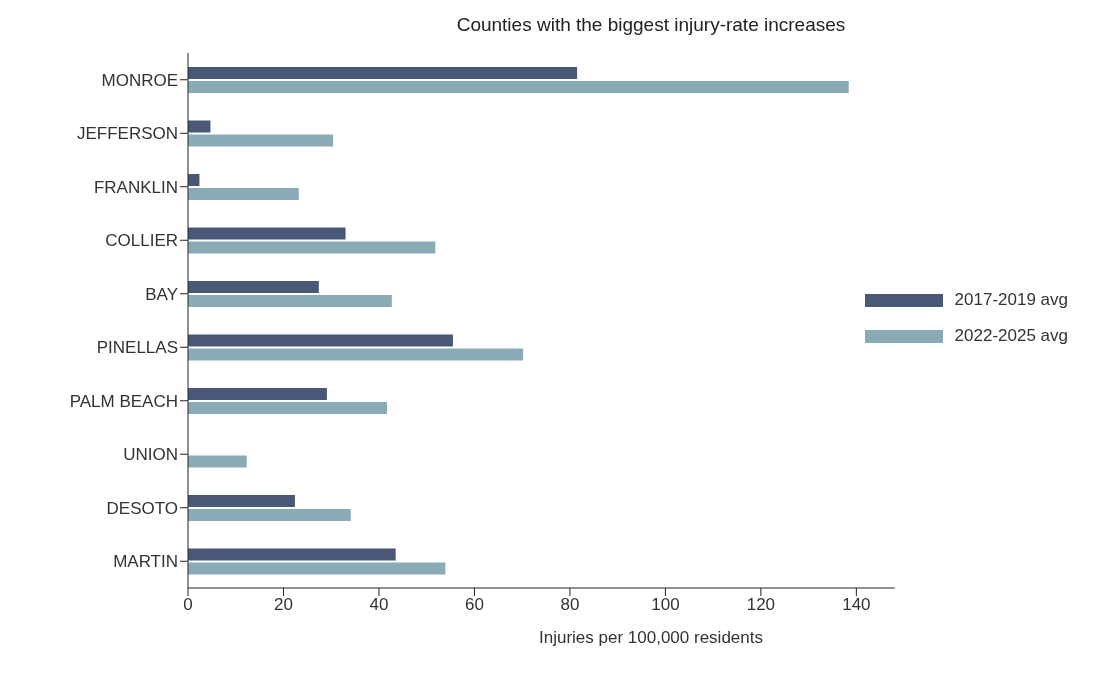 This screenshot has height=675, width=1113. What do you see at coordinates (137, 348) in the screenshot?
I see `y-tick-label: PINELLAS` at bounding box center [137, 348].